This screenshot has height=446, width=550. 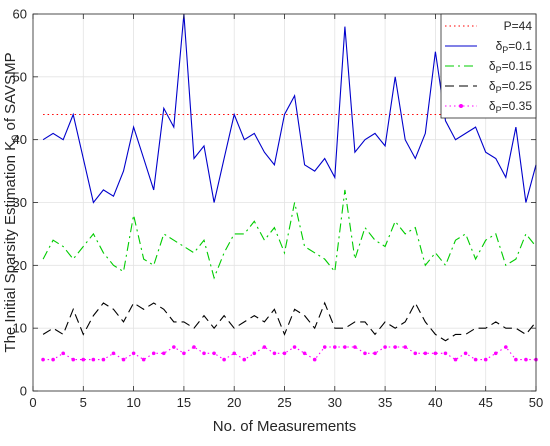 I want to click on legend-label-0: P=44, so click(x=518, y=26).